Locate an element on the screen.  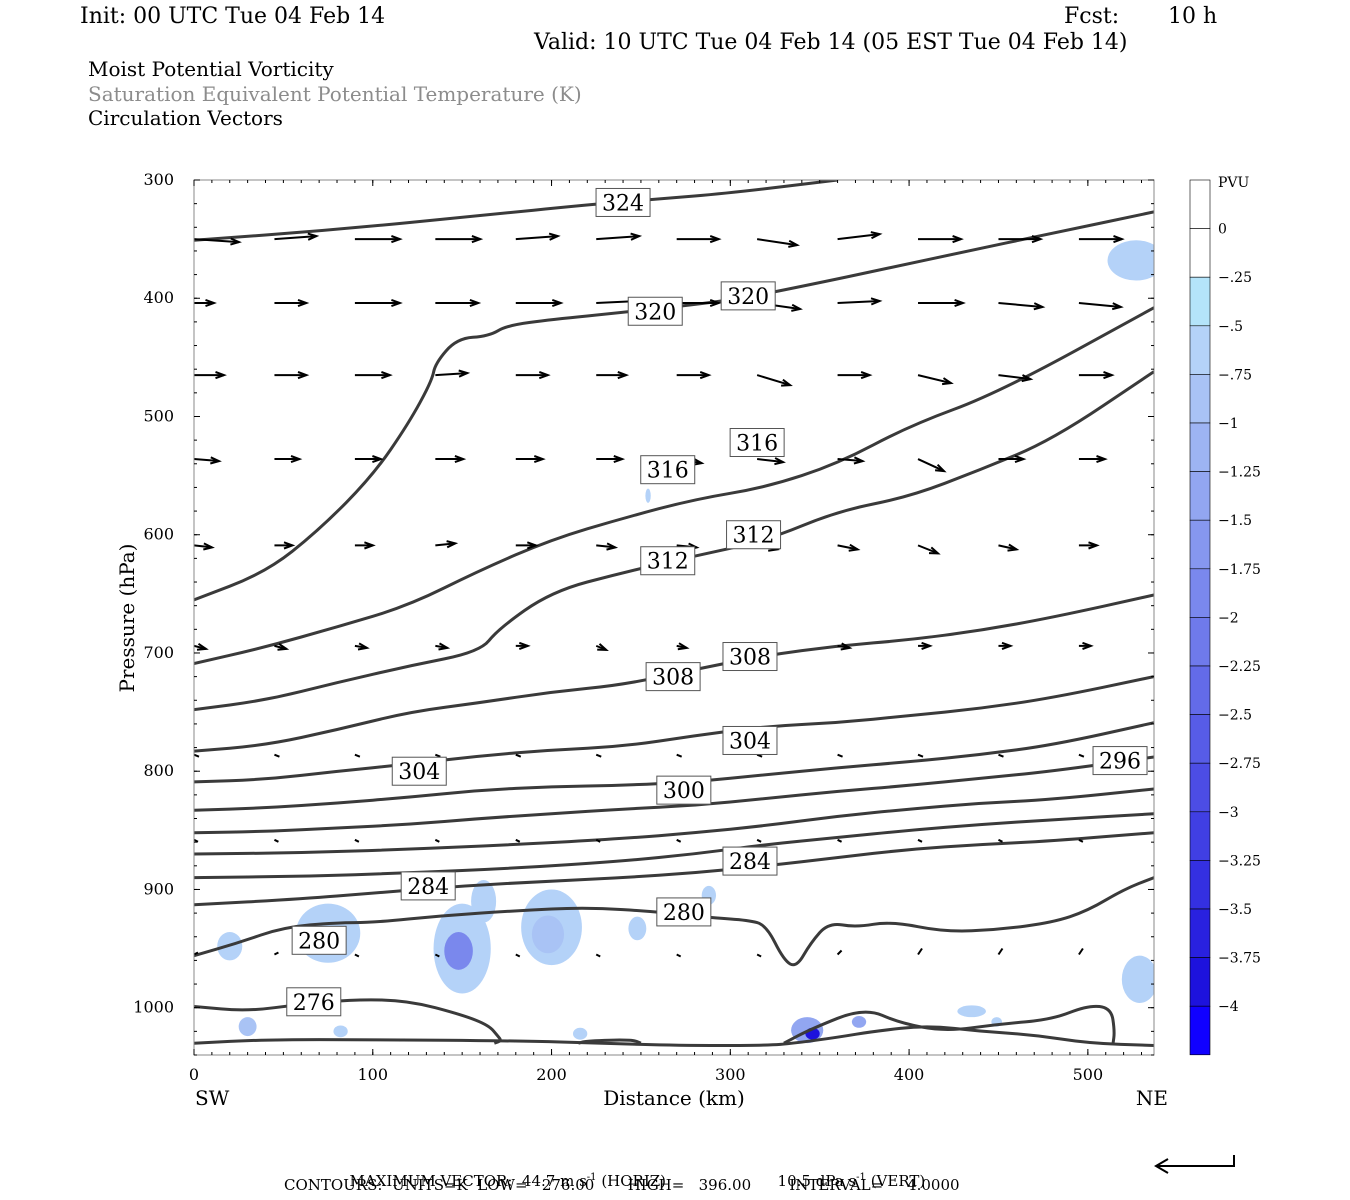
footer-max-vector-vert: 10.5 dPa s-1 (VERT) is located at coordinates (851, 1181).